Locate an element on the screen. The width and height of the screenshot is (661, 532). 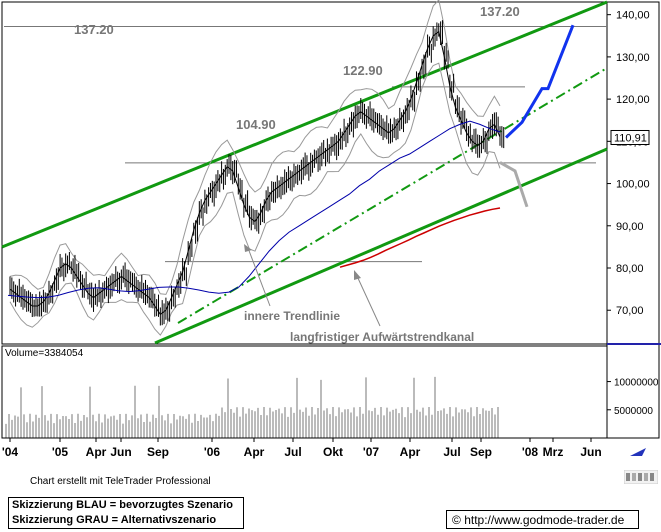
legend-gray: Skizzierung GRAU = Alternativszenario is located at coordinates (114, 520).